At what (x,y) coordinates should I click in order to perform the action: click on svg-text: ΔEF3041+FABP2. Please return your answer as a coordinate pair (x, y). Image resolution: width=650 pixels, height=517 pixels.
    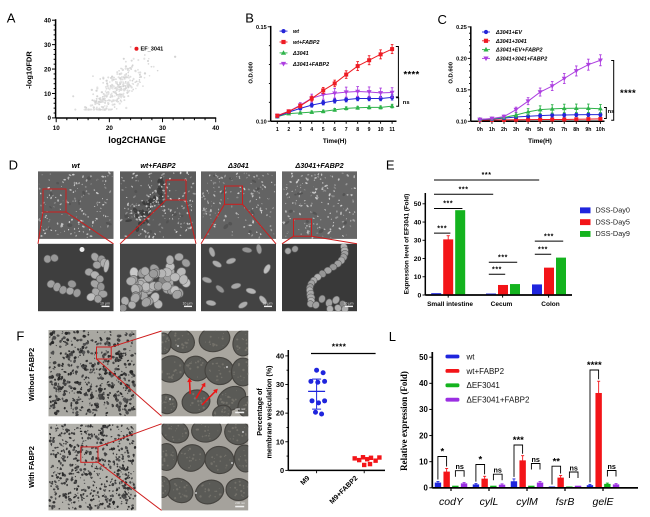
    Looking at the image, I should click on (498, 400).